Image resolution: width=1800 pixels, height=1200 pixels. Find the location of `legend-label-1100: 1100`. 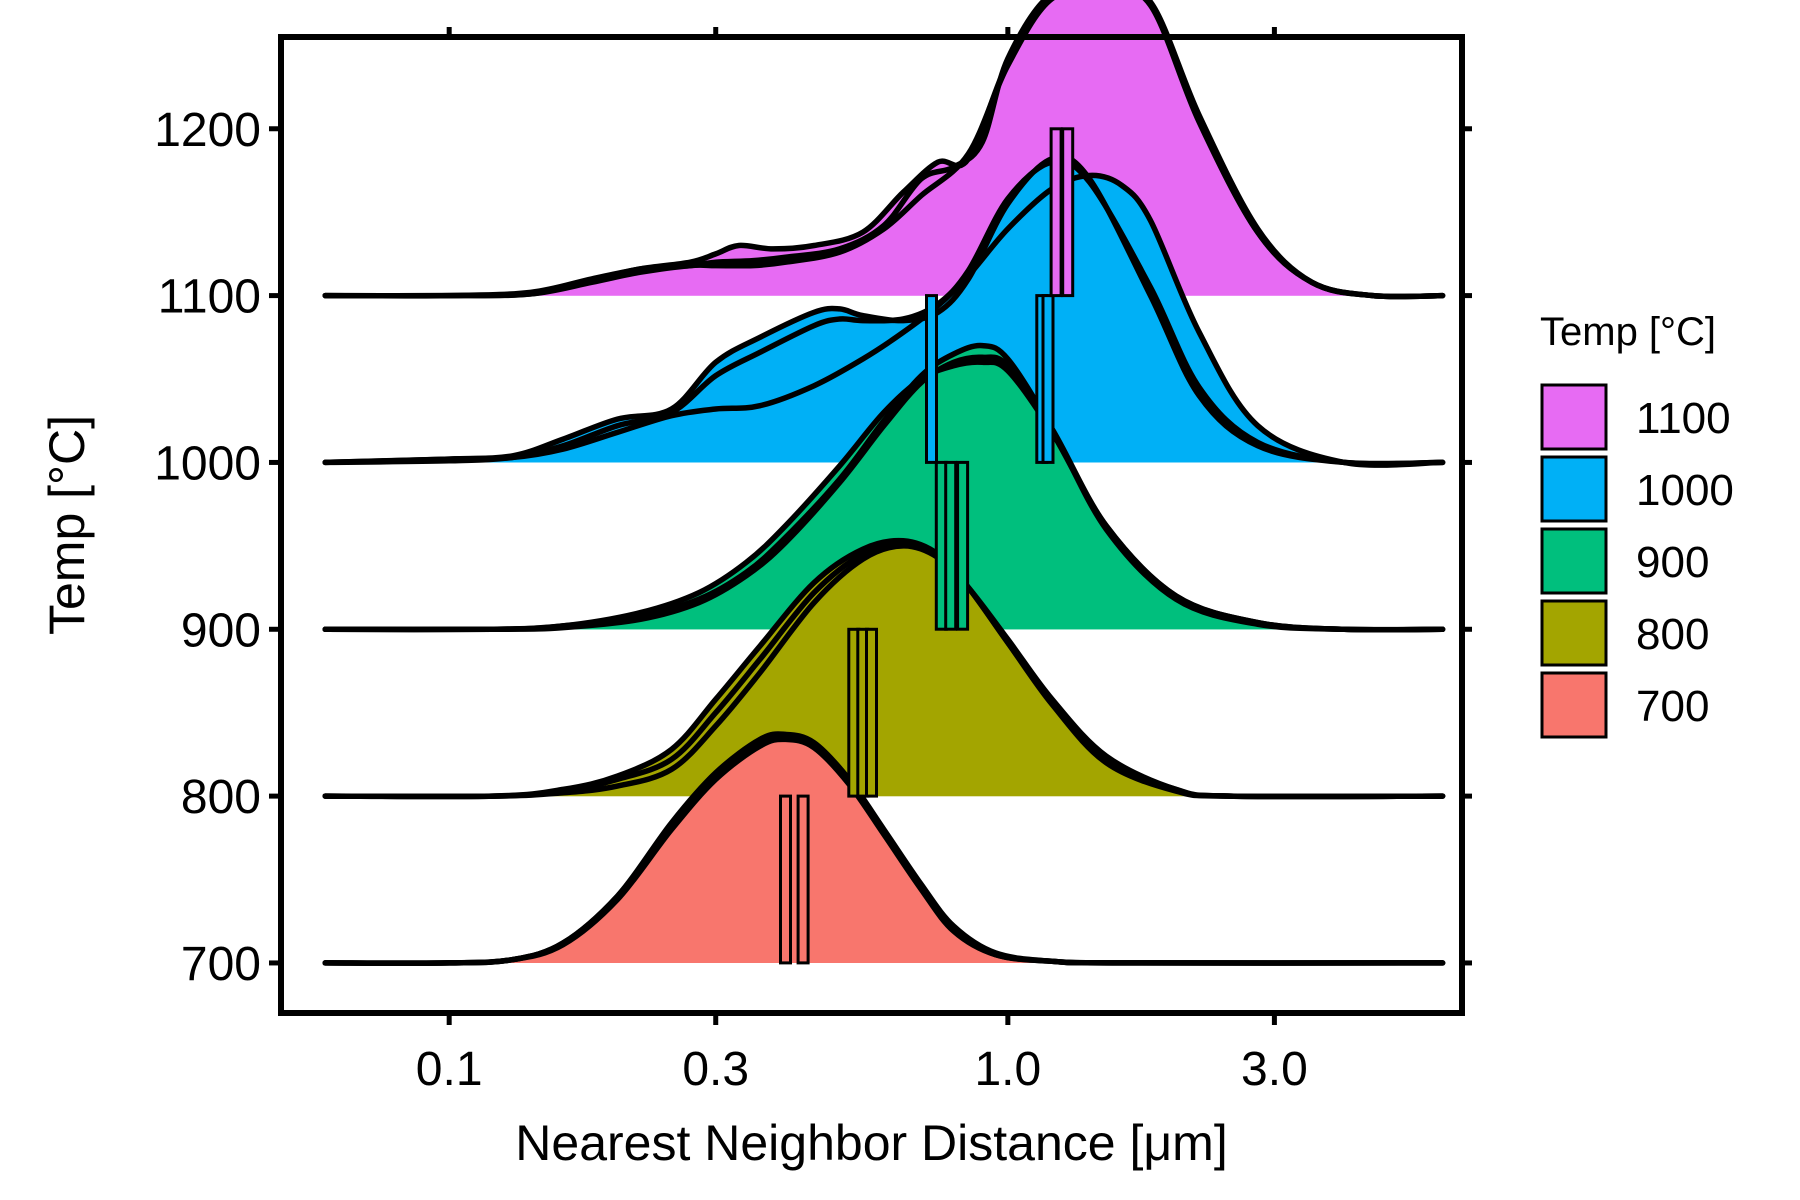

legend-label-1100: 1100 is located at coordinates (1683, 418).